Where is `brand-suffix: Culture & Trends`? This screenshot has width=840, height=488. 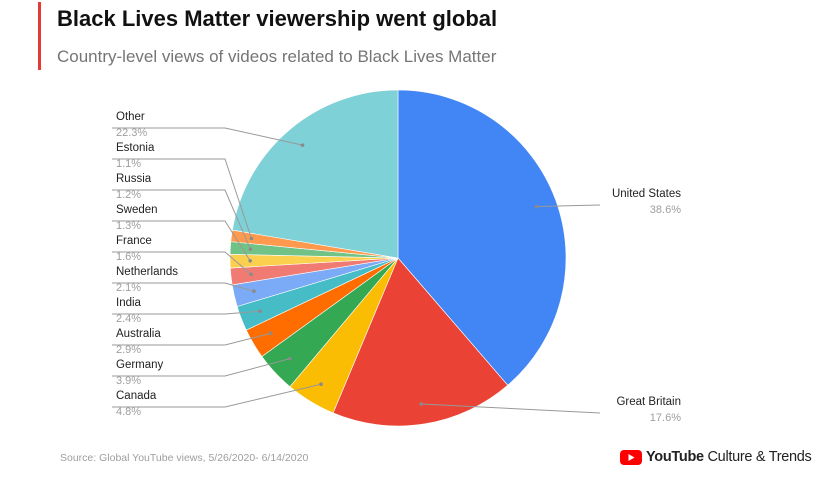
brand-suffix: Culture & Trends is located at coordinates (757, 457).